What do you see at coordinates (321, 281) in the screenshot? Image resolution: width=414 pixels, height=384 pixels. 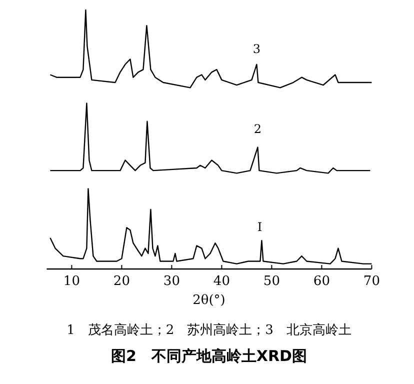 I see `x-tick-label: 60` at bounding box center [321, 281].